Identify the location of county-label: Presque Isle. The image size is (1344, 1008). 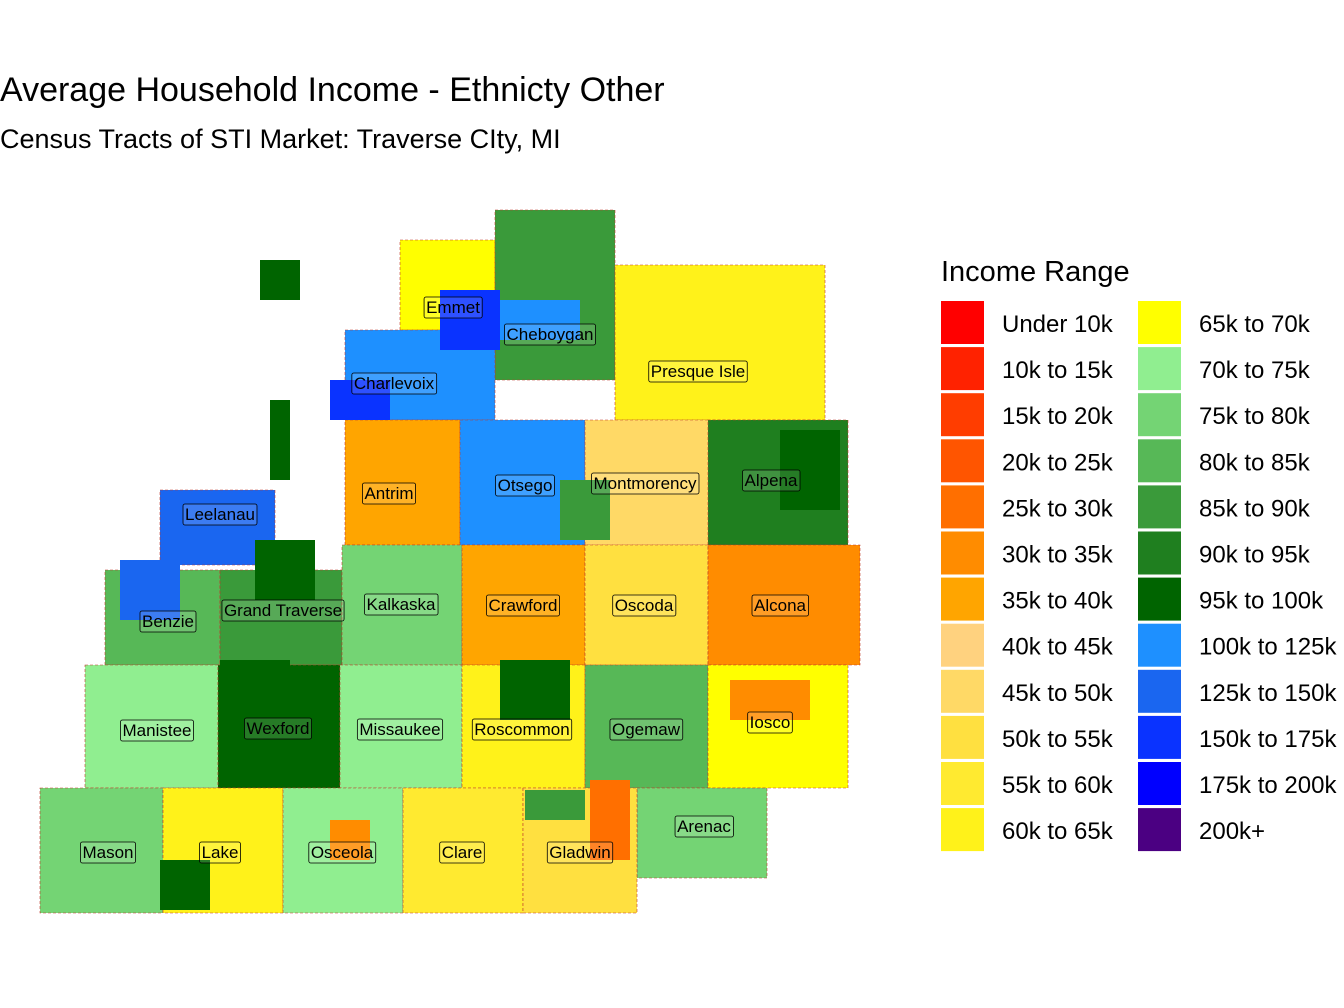
(698, 371).